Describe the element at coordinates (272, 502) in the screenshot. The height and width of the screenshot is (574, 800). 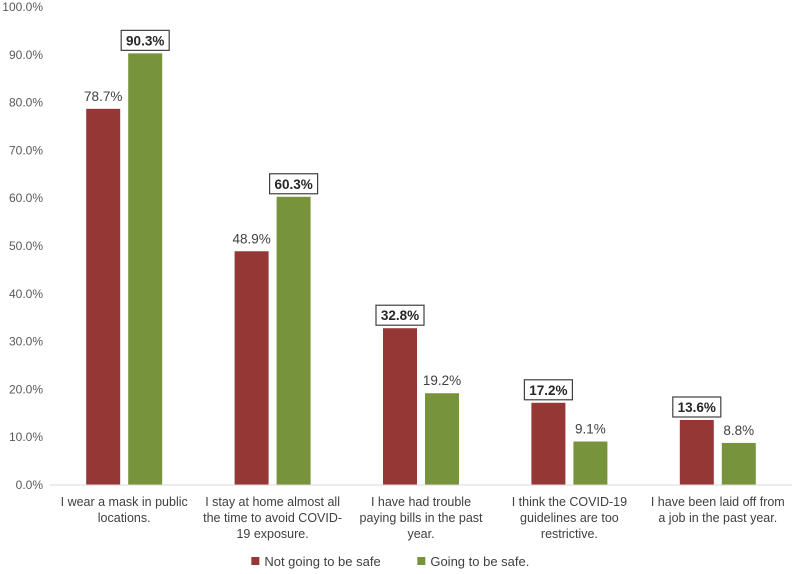
I see `x-tick-label-line: I stay at home almost all` at that location.